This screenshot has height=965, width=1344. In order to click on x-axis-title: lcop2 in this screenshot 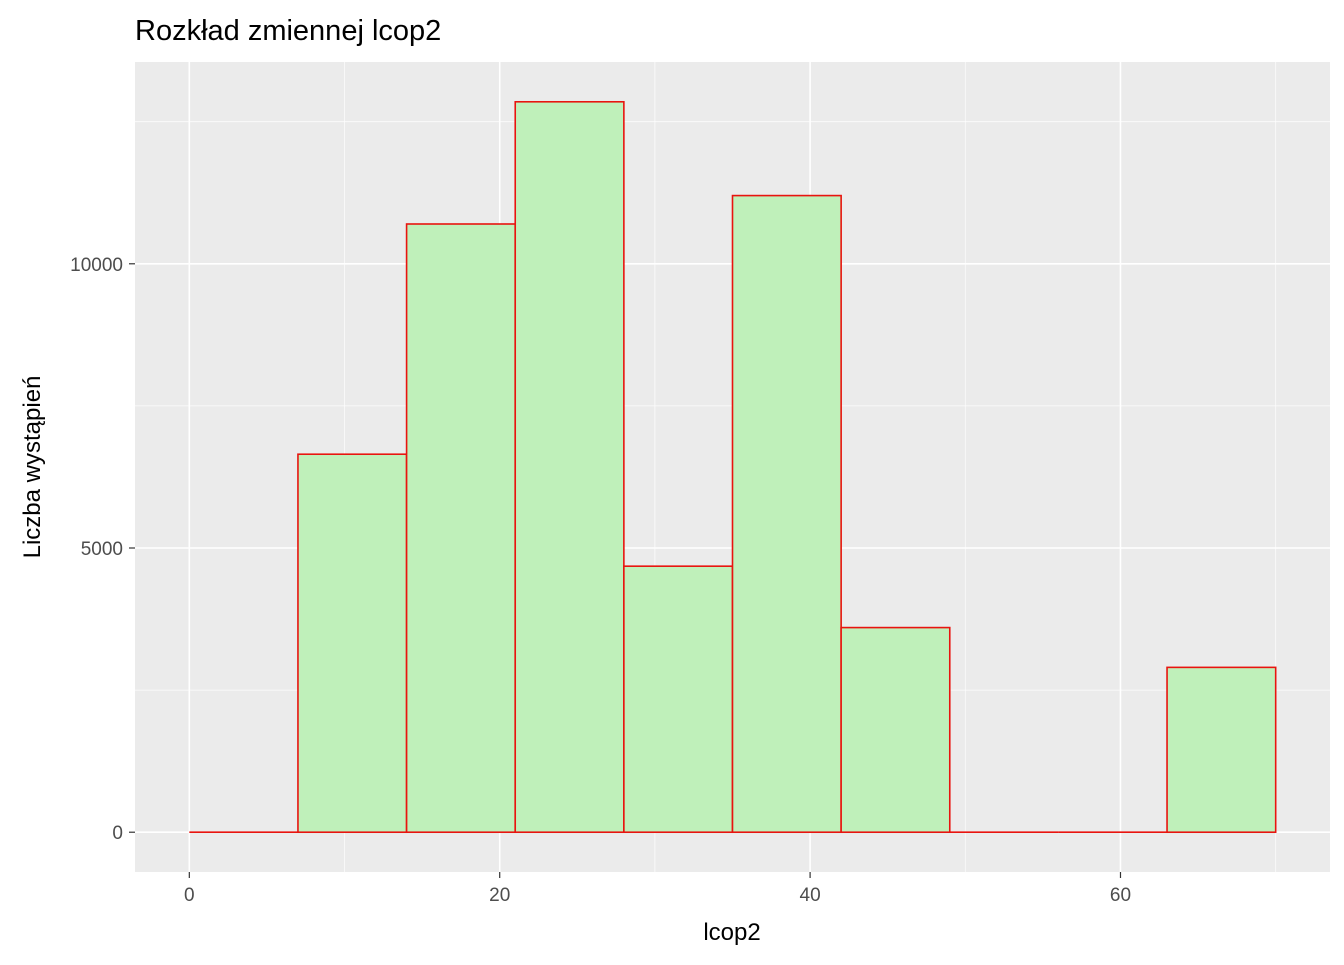, I will do `click(731, 932)`.